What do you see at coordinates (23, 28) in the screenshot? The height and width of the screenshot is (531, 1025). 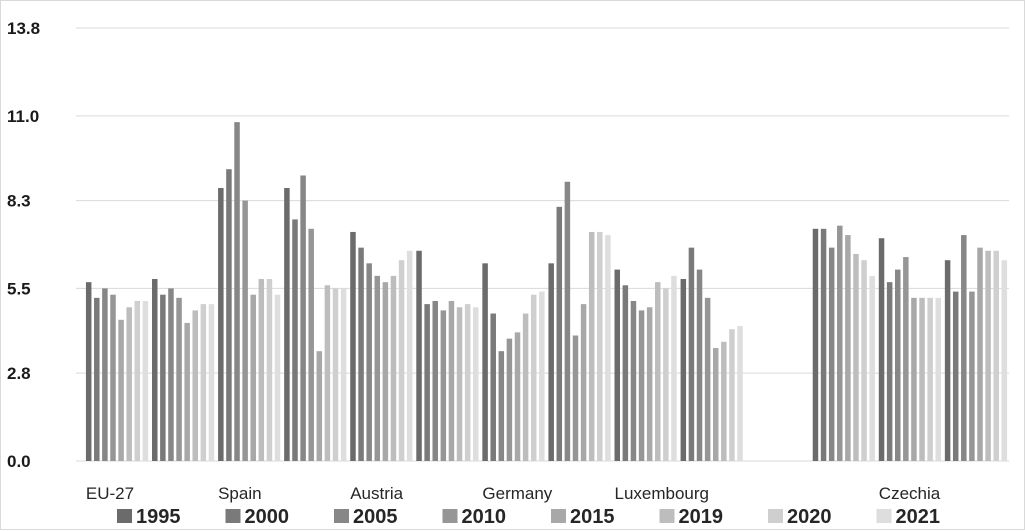 I see `y-tick-label: 13.8` at bounding box center [23, 28].